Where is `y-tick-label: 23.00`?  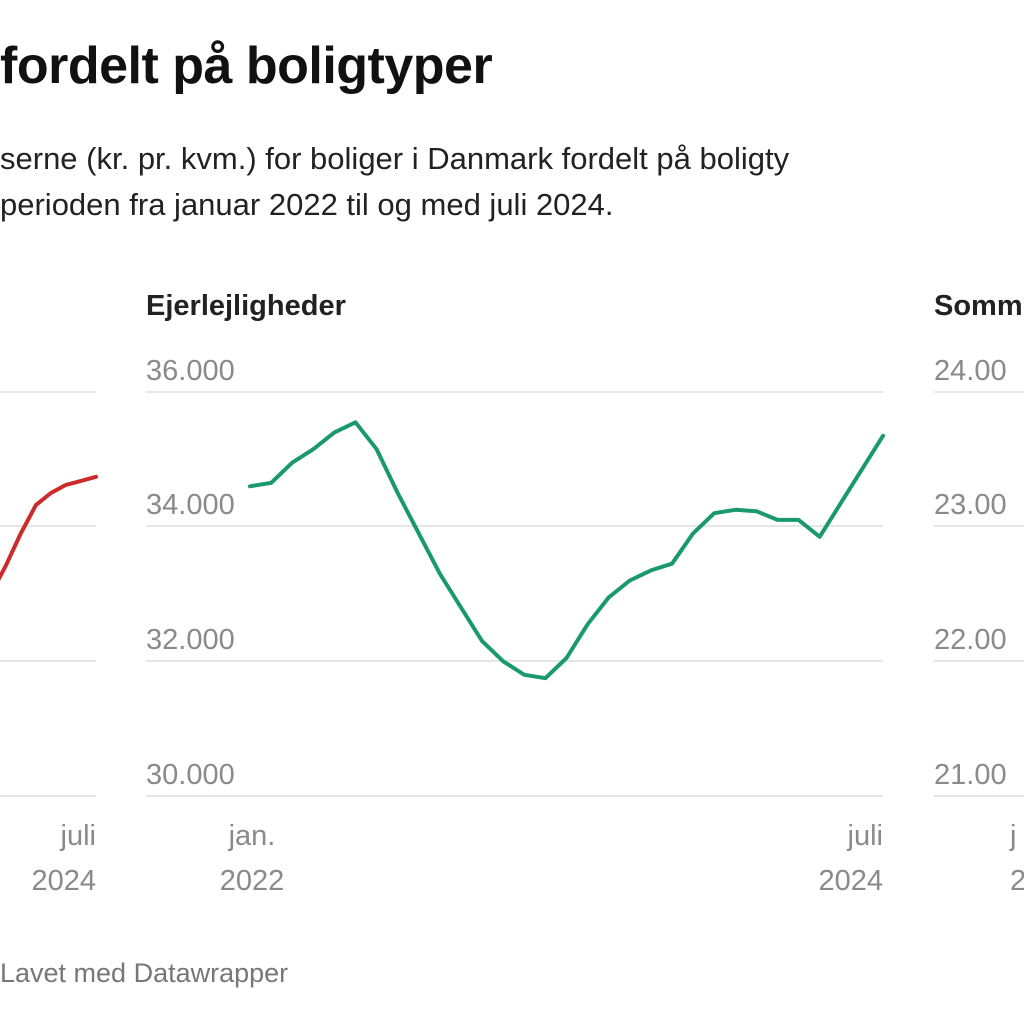 y-tick-label: 23.00 is located at coordinates (970, 505).